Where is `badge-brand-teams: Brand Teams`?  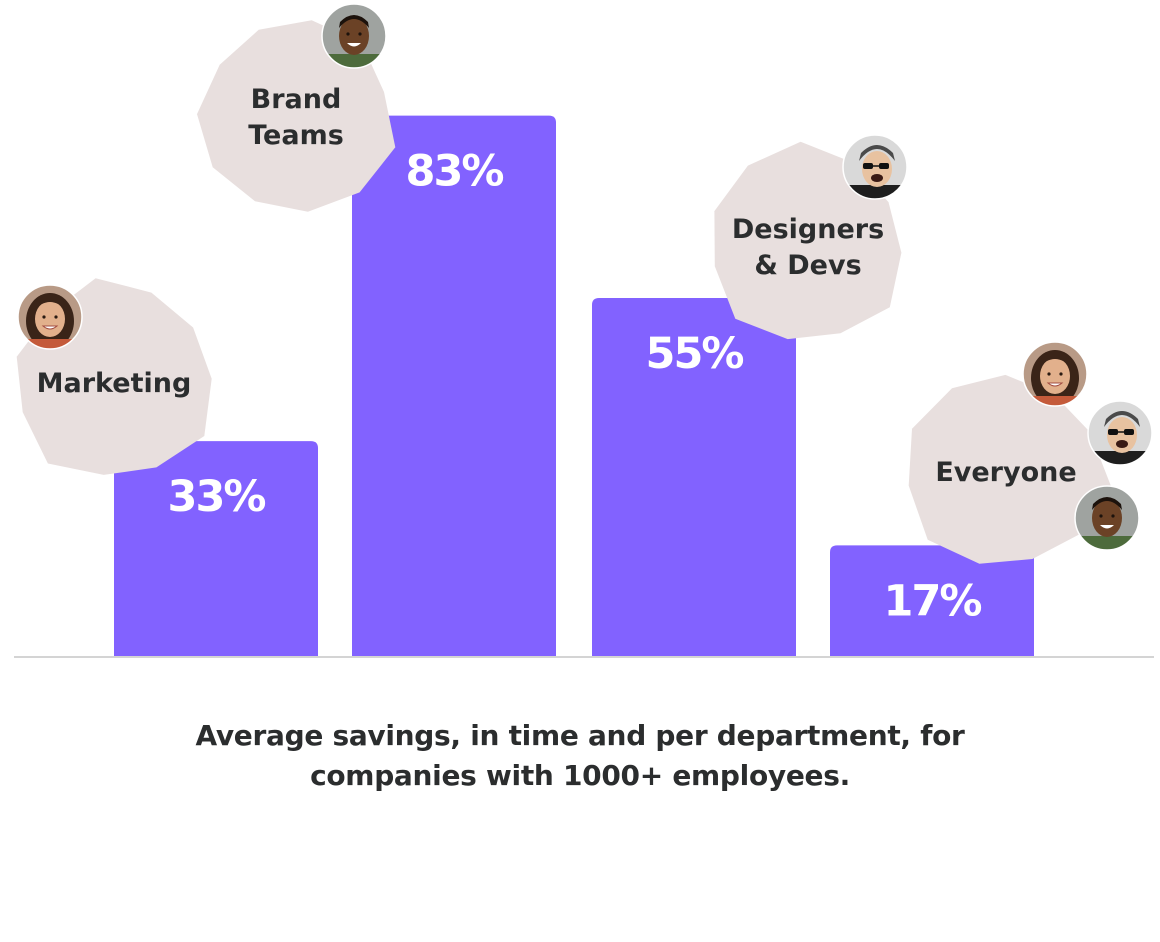 badge-brand-teams: Brand Teams is located at coordinates (296, 107).